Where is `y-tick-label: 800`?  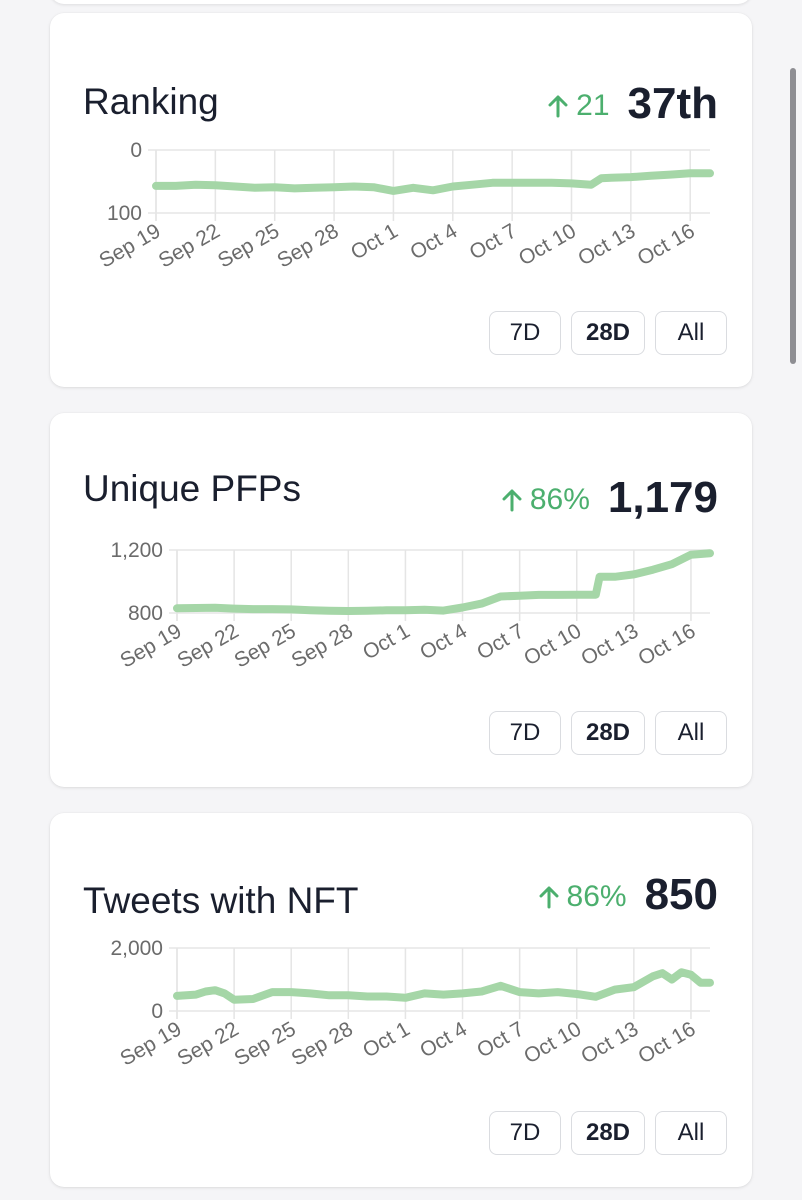 y-tick-label: 800 is located at coordinates (145, 613).